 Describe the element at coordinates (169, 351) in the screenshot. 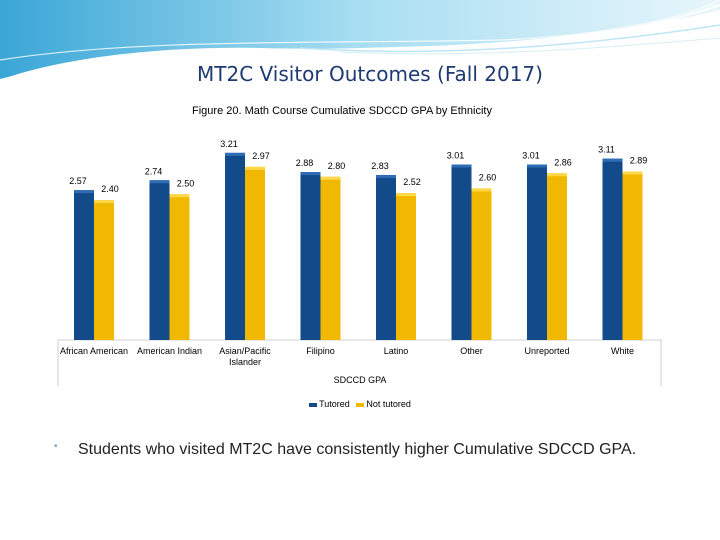

I see `category-label-1: American Indian` at that location.